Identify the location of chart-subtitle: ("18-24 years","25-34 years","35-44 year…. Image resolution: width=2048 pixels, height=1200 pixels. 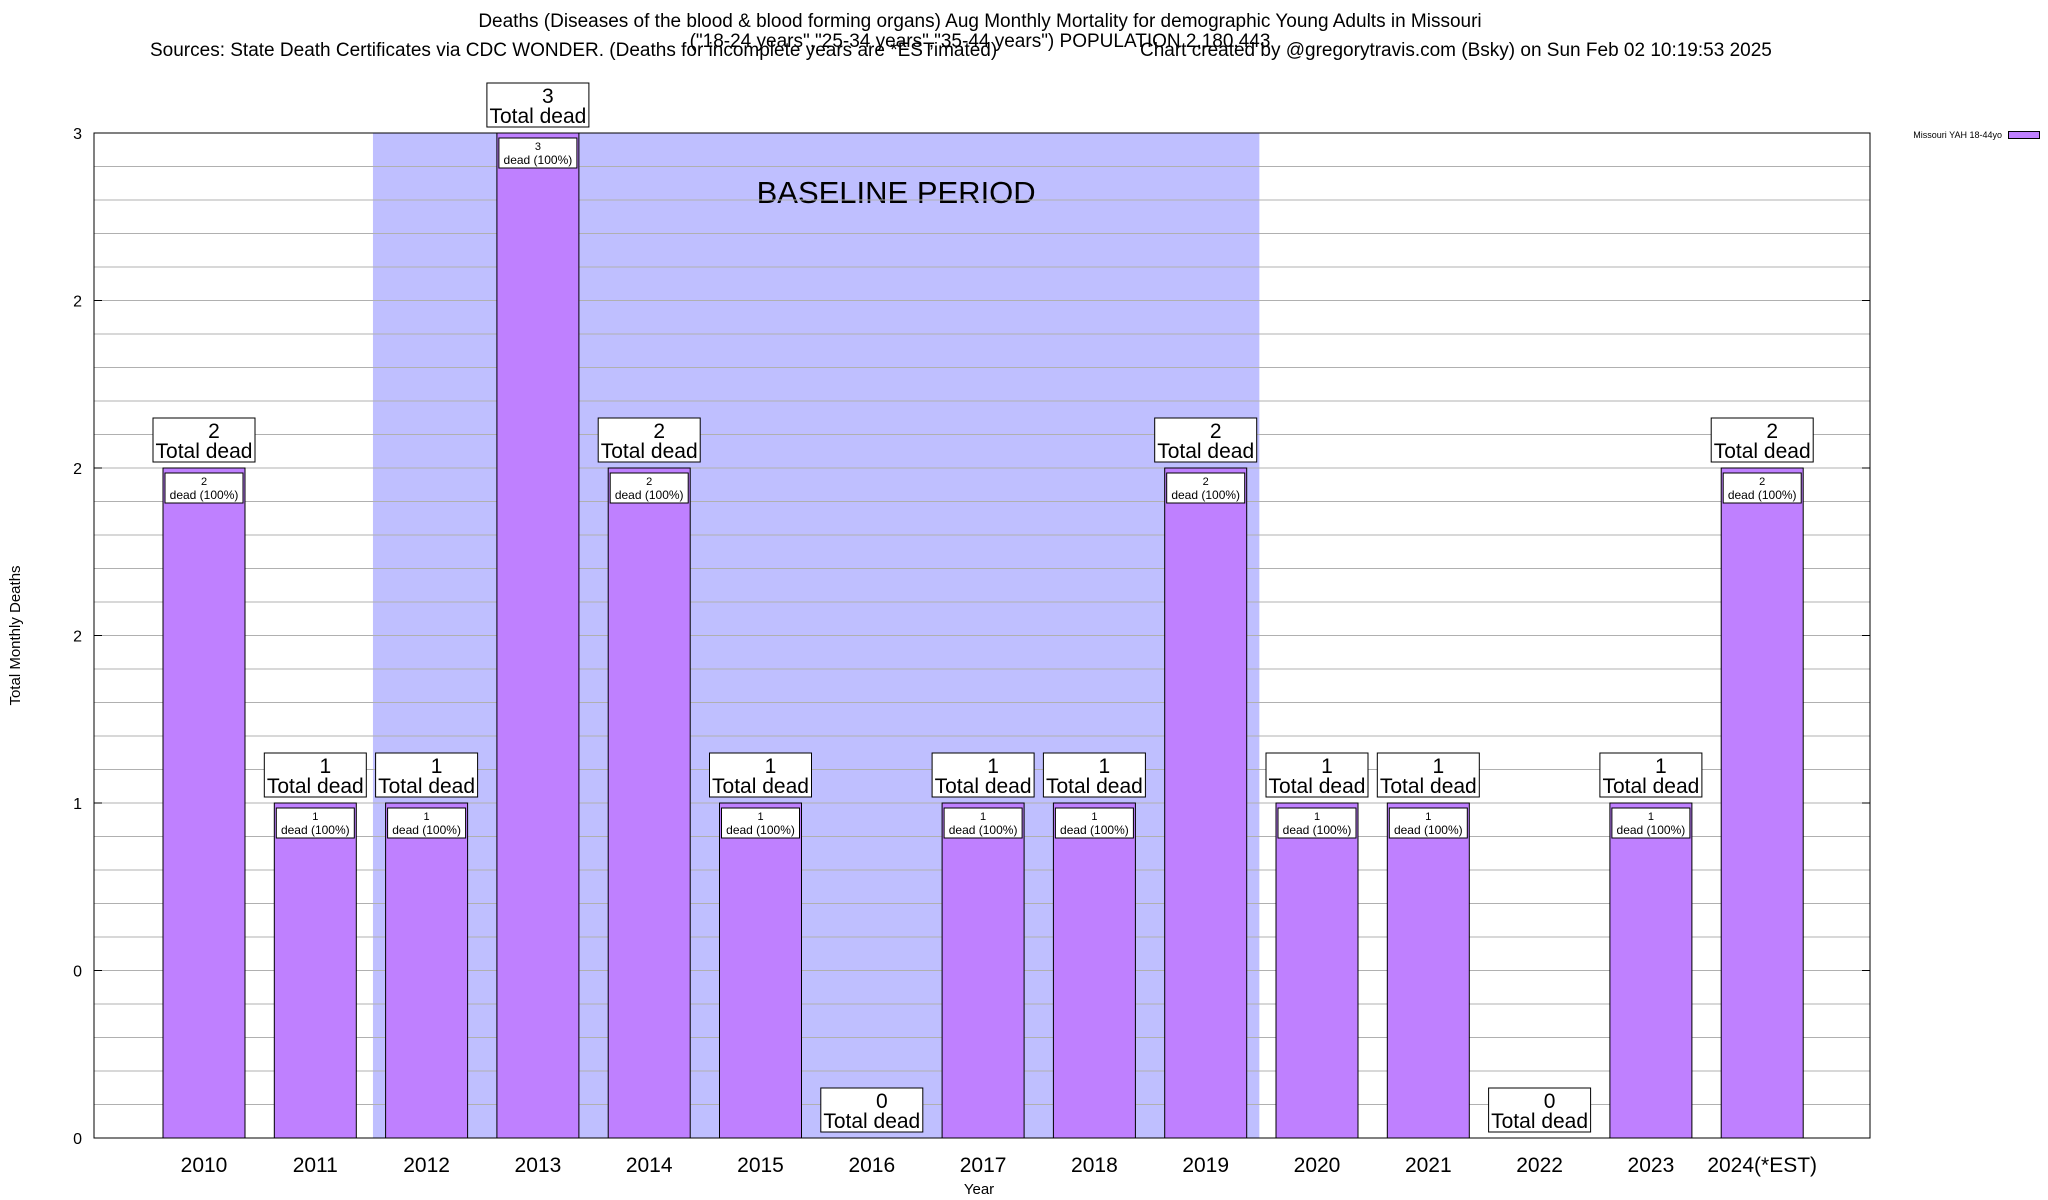
(980, 41).